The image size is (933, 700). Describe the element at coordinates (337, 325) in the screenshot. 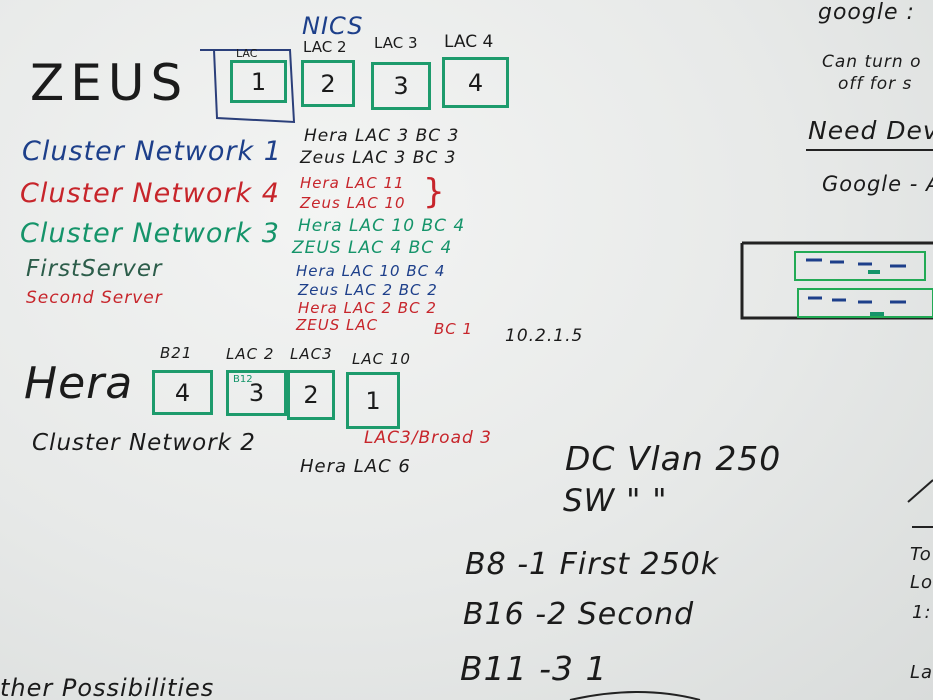

I see `second-server-zeus: ZEUS LAC` at that location.